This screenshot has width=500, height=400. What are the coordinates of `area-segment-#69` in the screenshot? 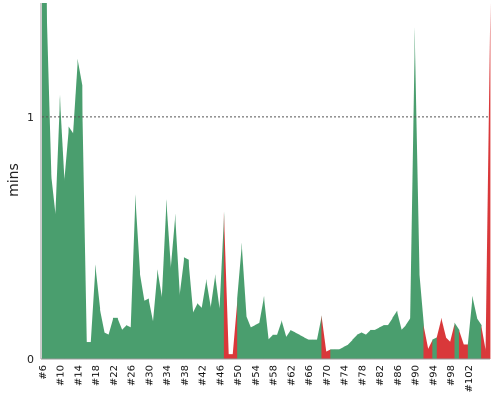 It's located at (324, 337).